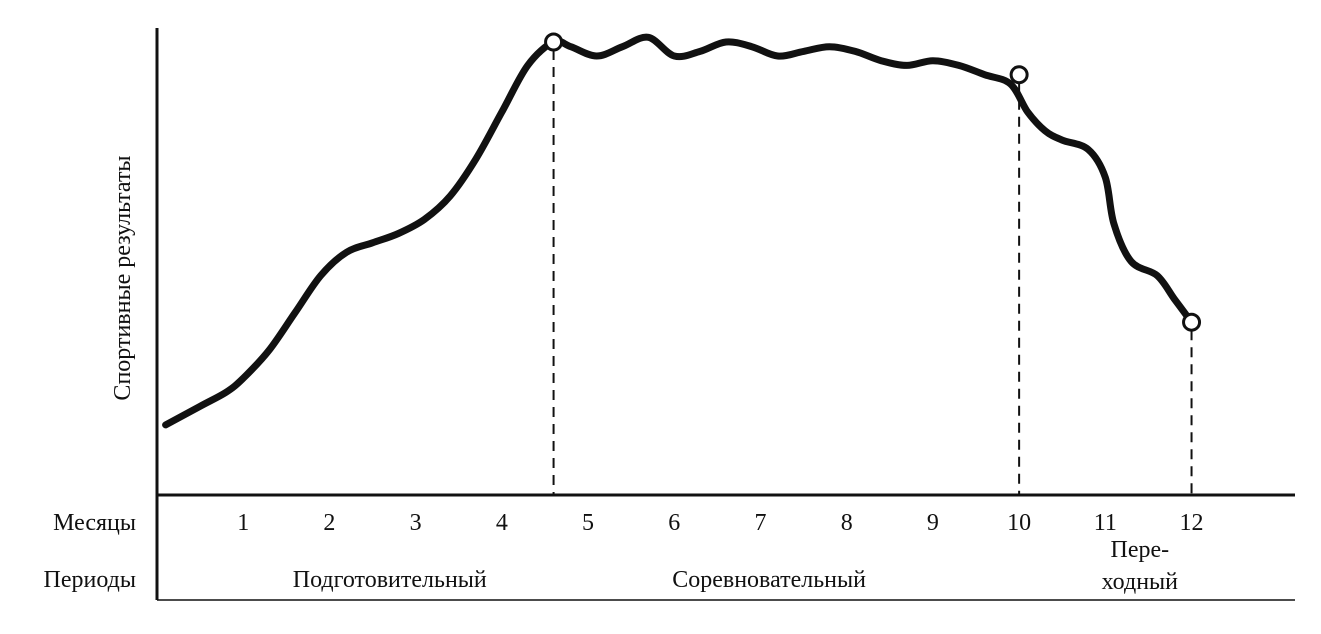 This screenshot has width=1321, height=634. I want to click on period-label-3-line-1: Пере-, so click(1139, 550).